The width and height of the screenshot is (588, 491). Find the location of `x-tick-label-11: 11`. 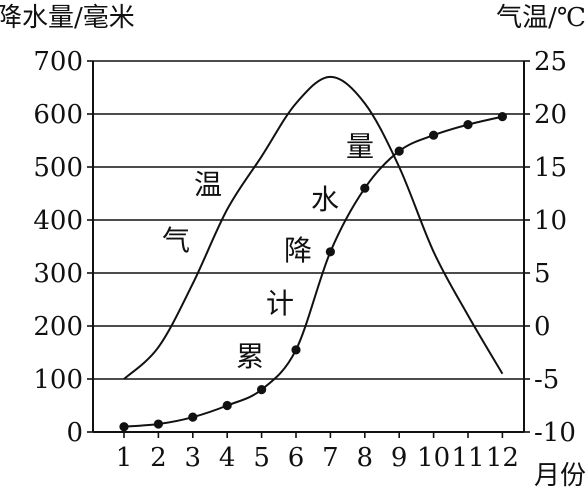

x-tick-label-11: 11 is located at coordinates (467, 458).